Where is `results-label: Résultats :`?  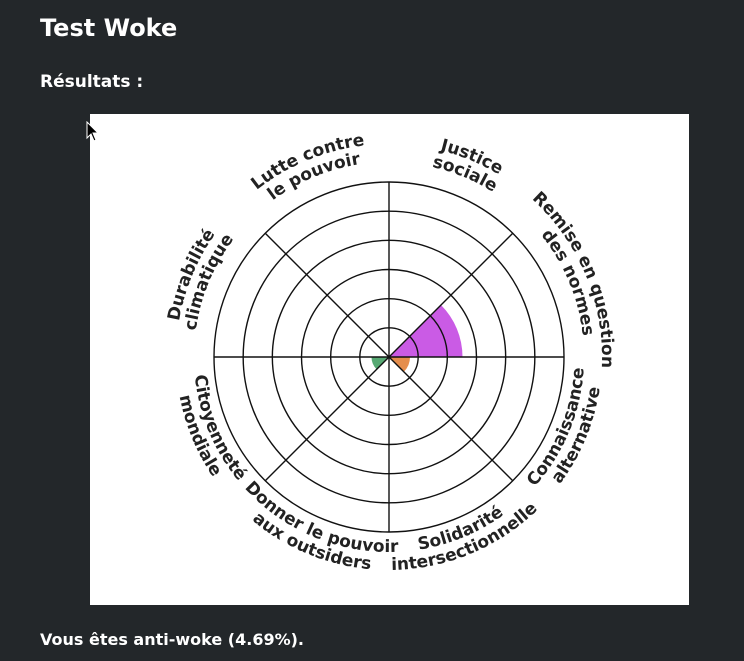 results-label: Résultats : is located at coordinates (92, 82).